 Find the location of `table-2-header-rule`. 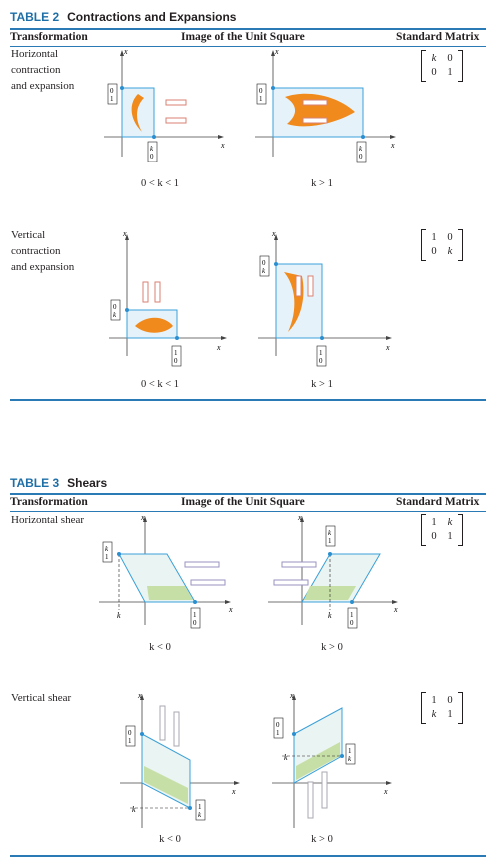

table-2-header-rule is located at coordinates (248, 46).